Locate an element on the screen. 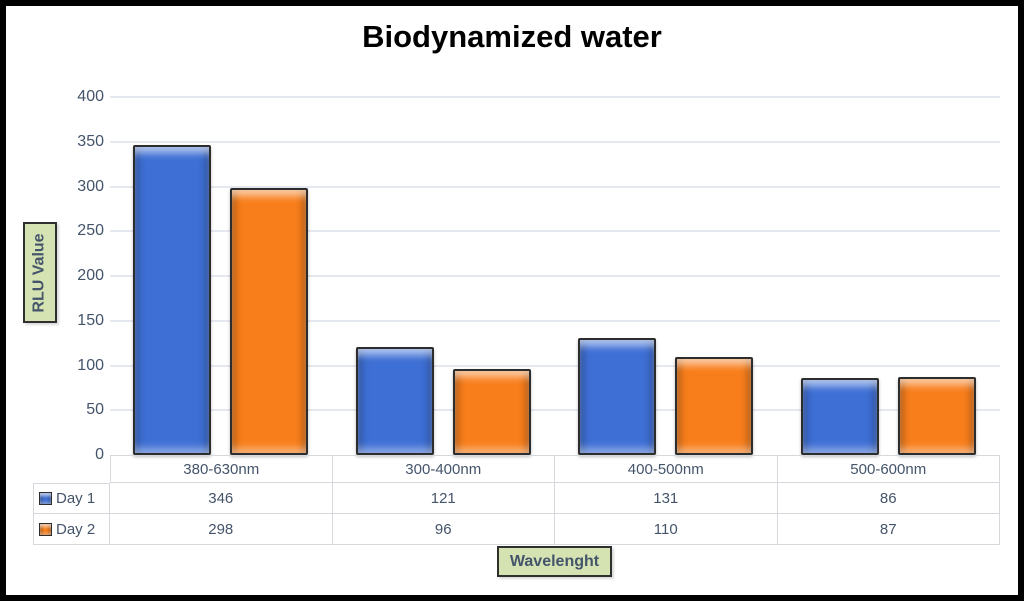  y-axis-title-box: RLU Value is located at coordinates (40, 272).